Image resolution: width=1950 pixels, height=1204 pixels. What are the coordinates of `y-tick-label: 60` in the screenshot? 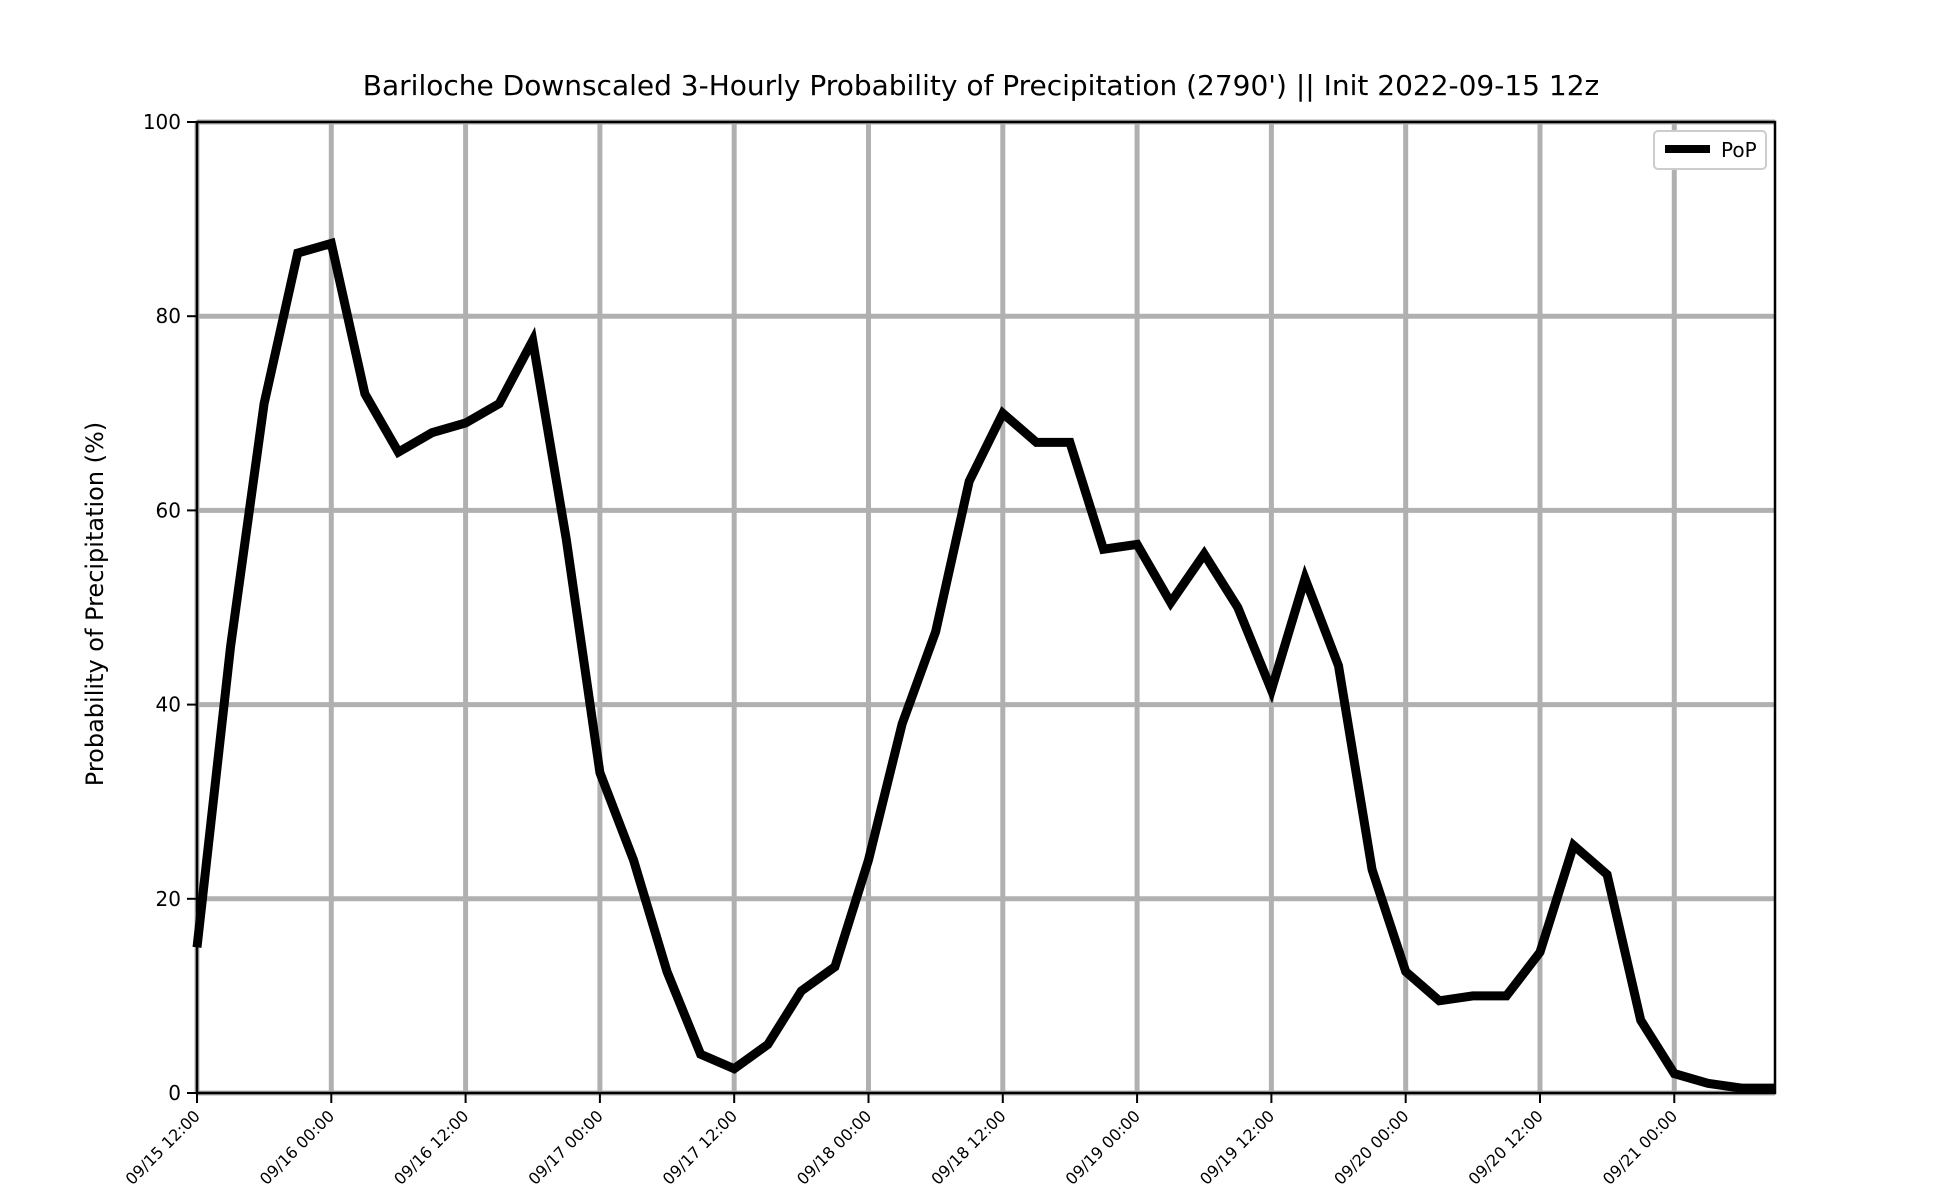 It's located at (168, 510).